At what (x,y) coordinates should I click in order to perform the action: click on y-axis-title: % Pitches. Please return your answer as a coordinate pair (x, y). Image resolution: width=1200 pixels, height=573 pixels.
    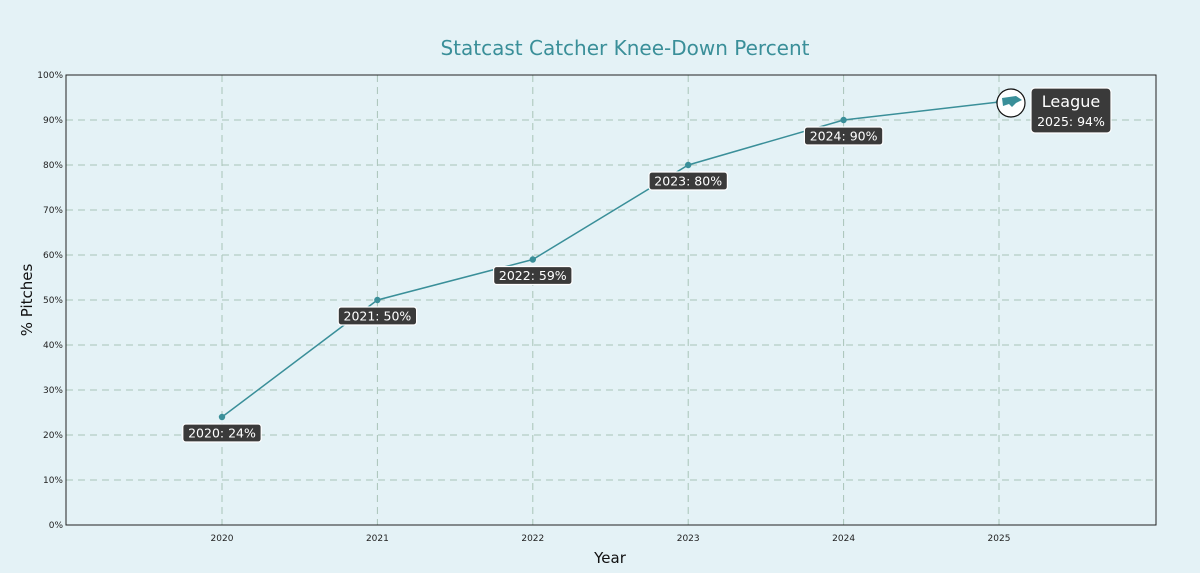
    Looking at the image, I should click on (27, 300).